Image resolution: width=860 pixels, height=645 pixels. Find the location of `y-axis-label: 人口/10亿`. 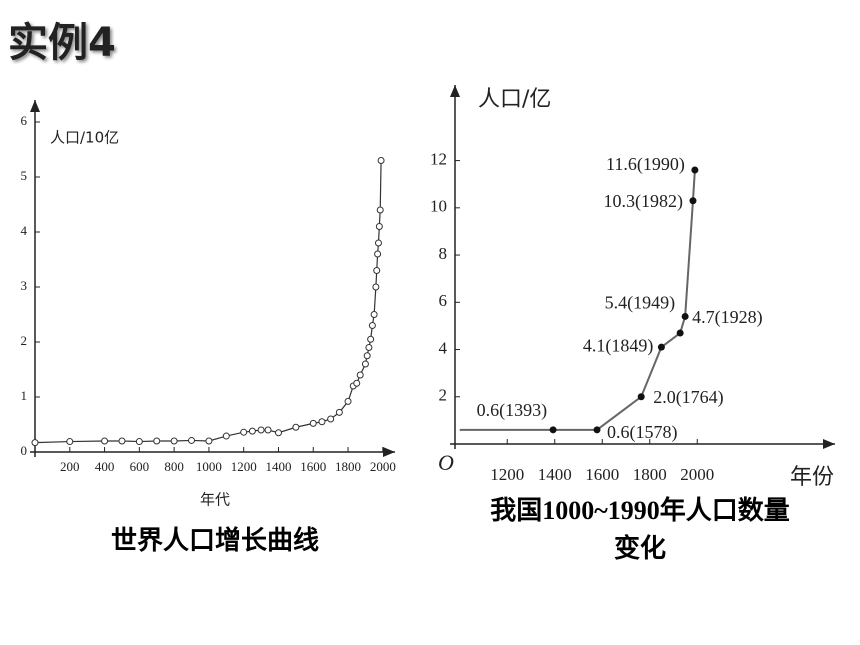

y-axis-label: 人口/10亿 is located at coordinates (84, 138).